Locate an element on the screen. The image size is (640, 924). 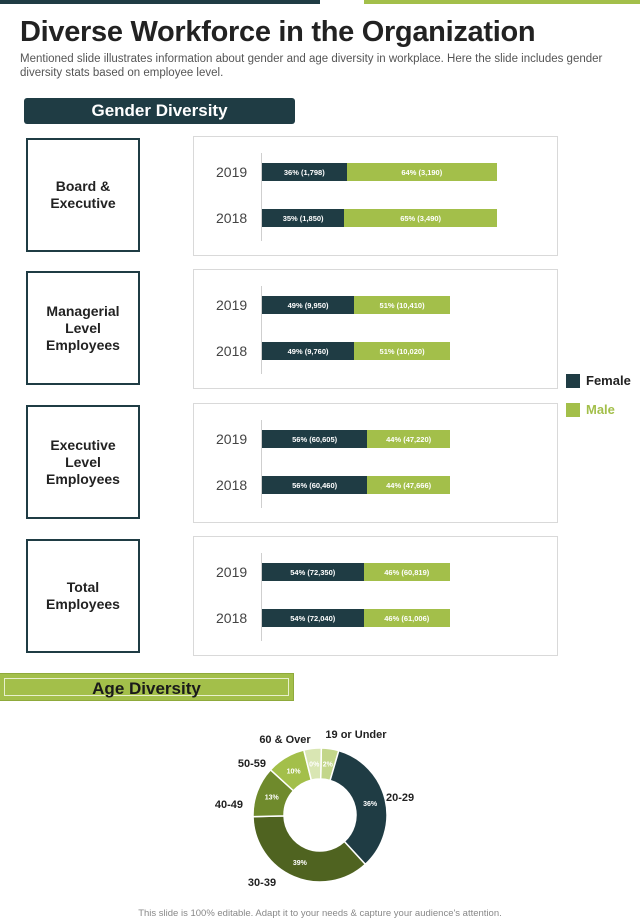
female-bar: 36% (1,798) is located at coordinates (304, 172).